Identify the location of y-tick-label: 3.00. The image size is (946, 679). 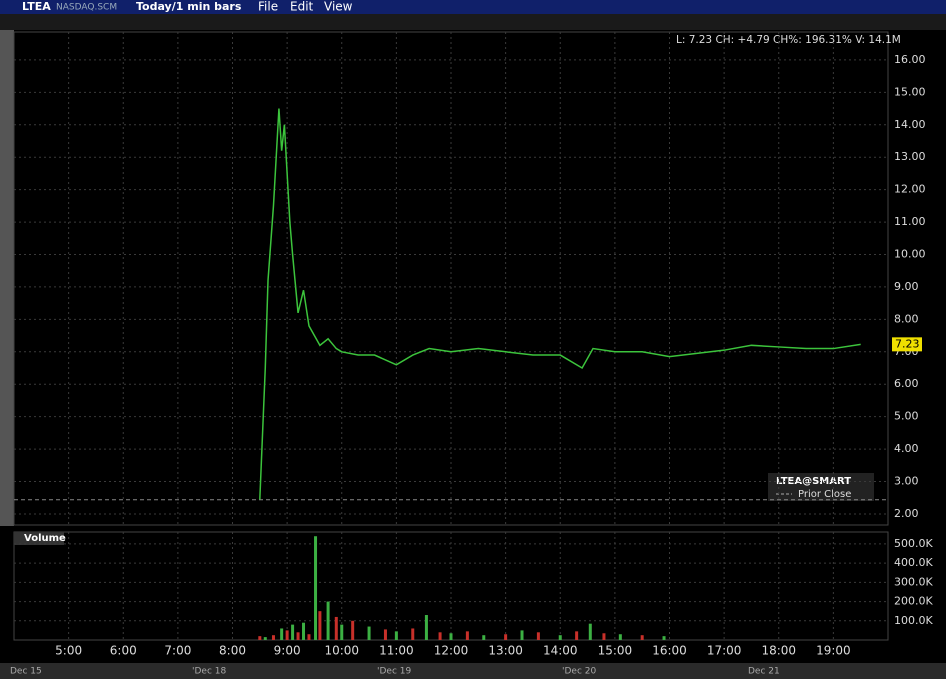
(906, 481).